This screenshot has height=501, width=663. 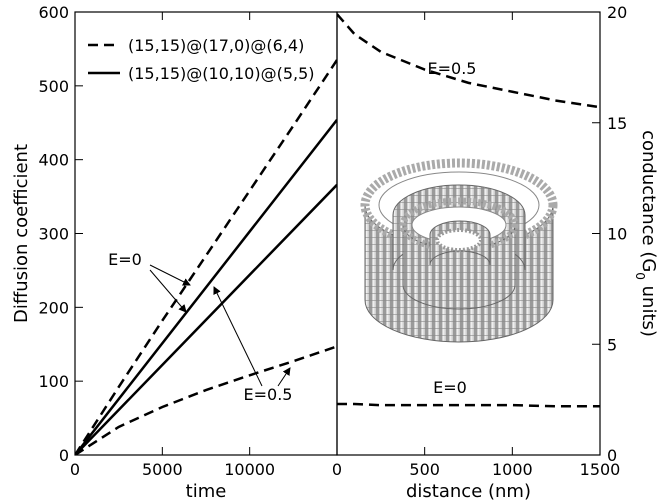 I want to click on y-tick-label: 500, so click(x=53, y=86).